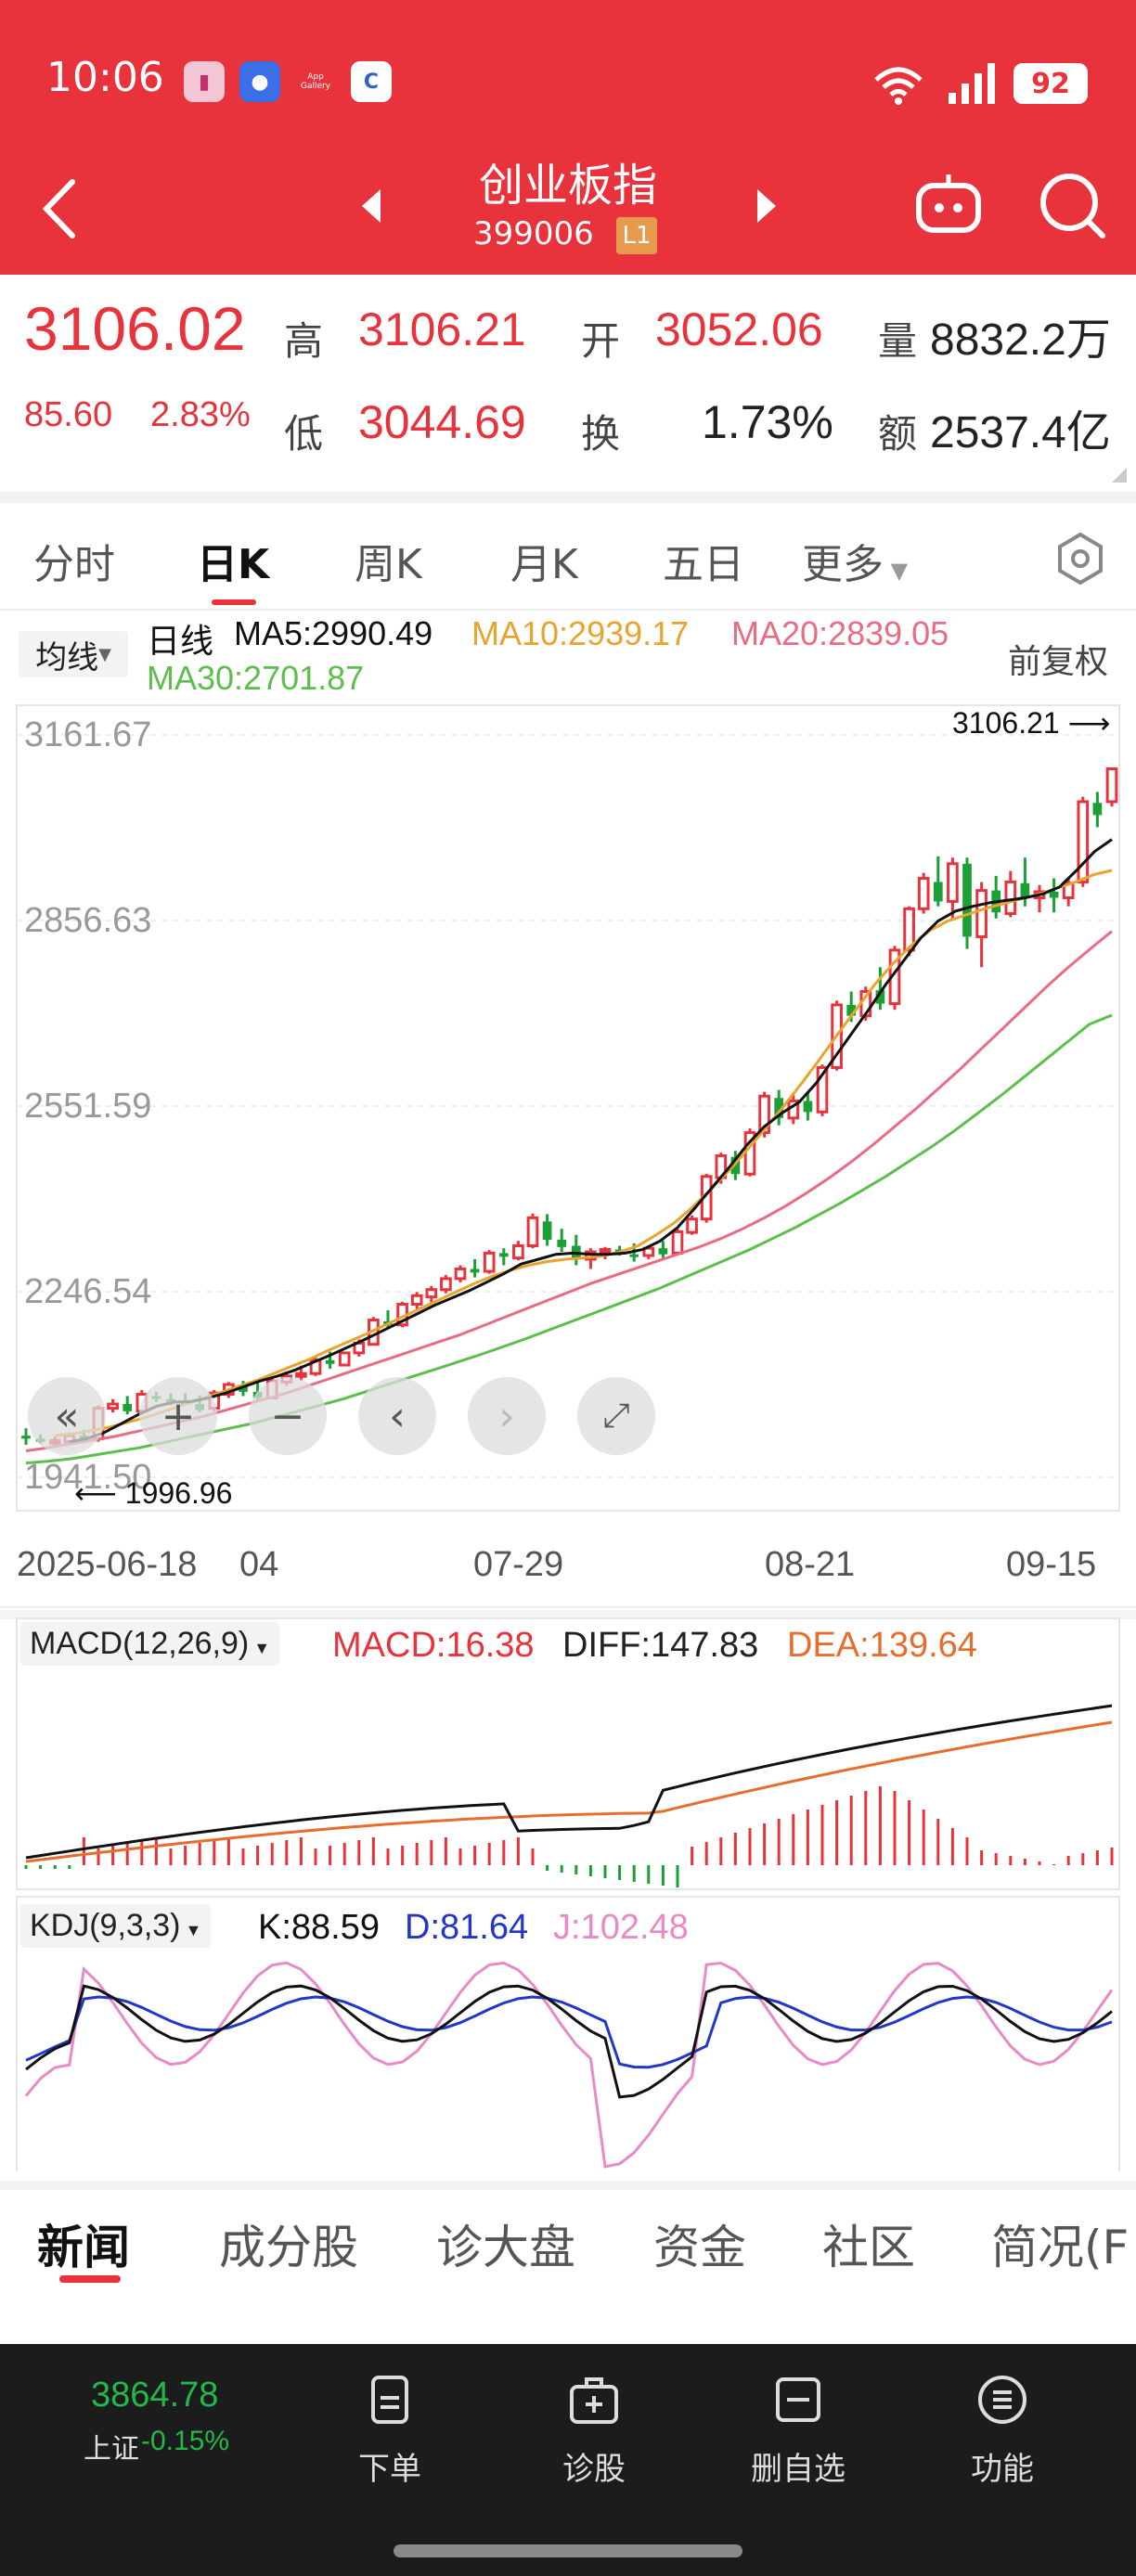 The width and height of the screenshot is (1136, 2576). I want to click on tab-weekly-k: 周K, so click(388, 564).